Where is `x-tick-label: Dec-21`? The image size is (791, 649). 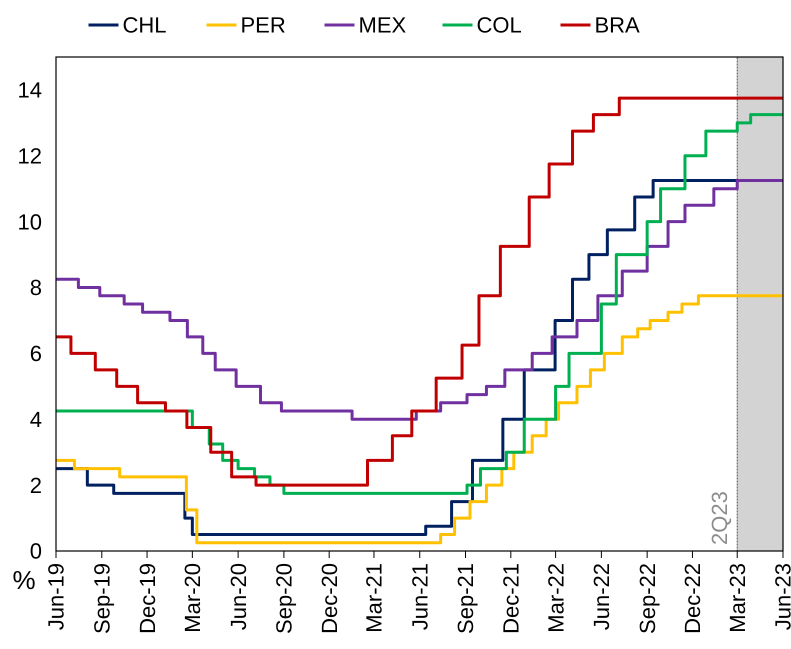 x-tick-label: Dec-21 is located at coordinates (511, 598).